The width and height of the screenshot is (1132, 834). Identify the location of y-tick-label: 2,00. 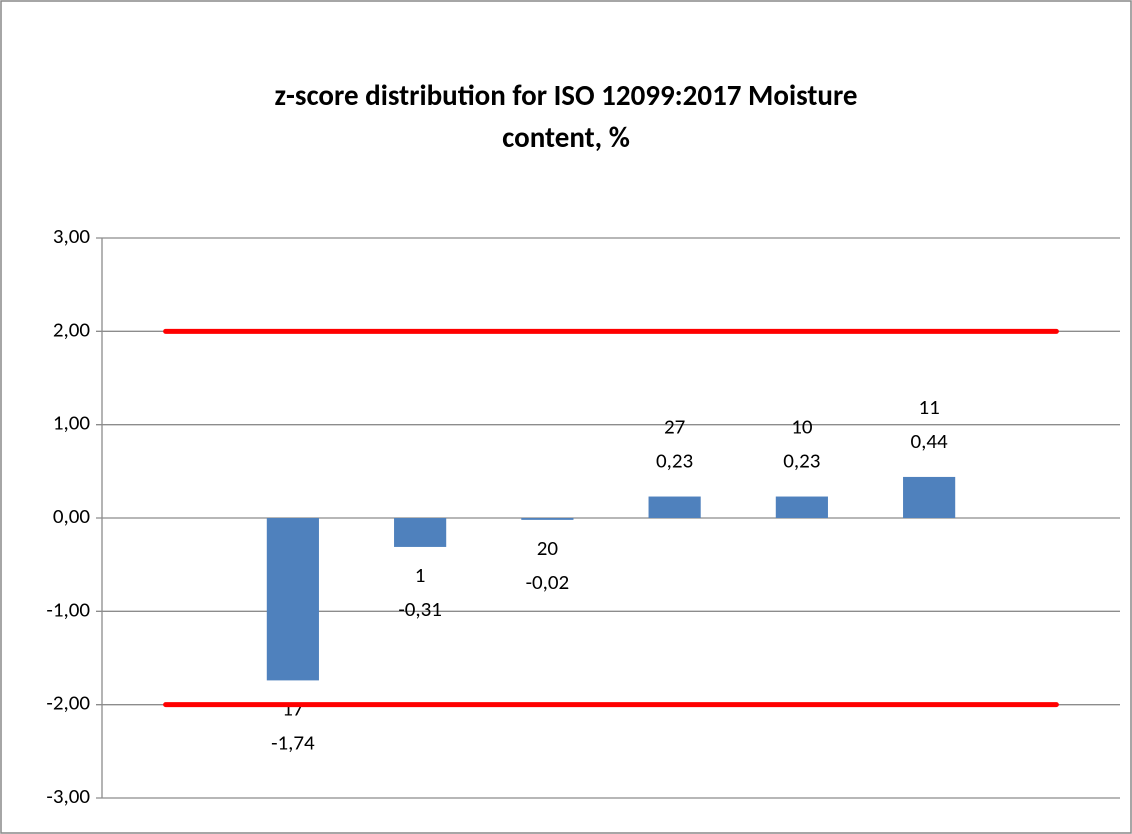
(72, 329).